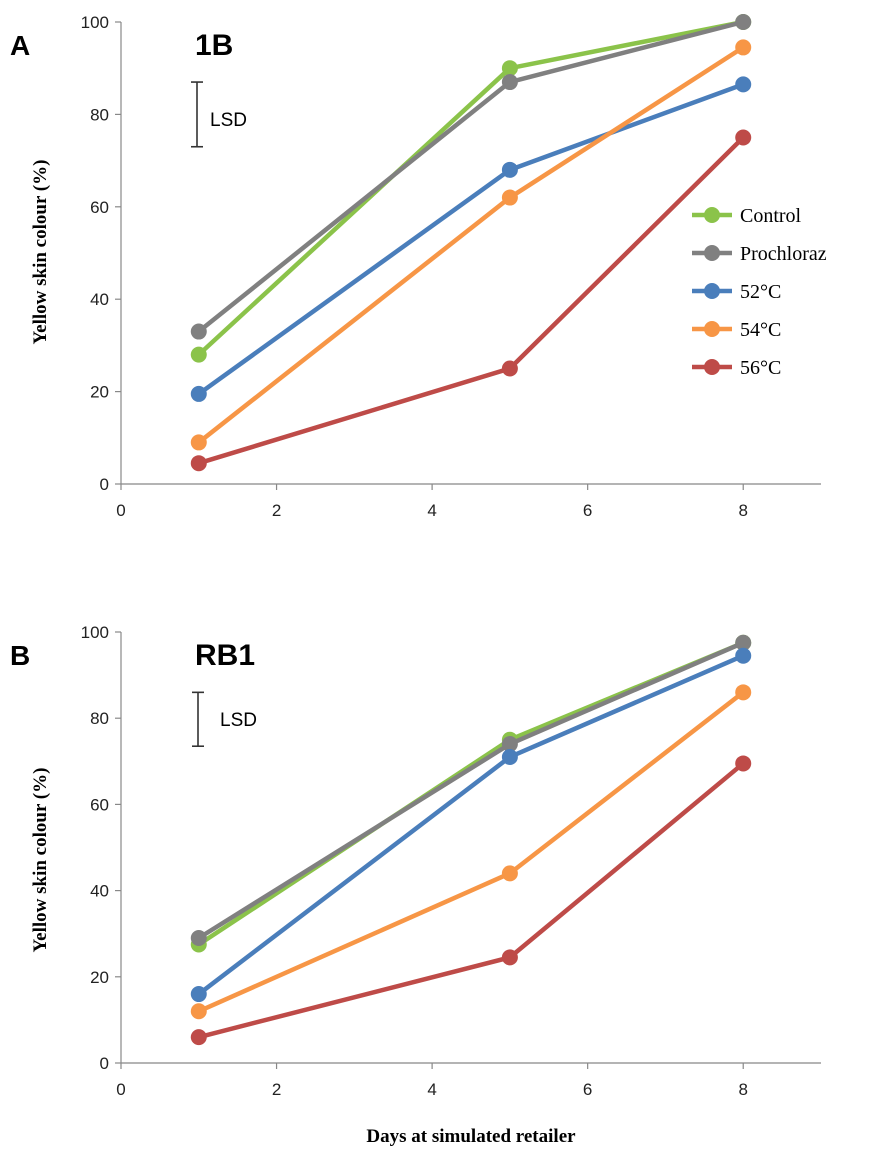 This screenshot has height=1150, width=890. I want to click on legend-label: 54°C, so click(760, 330).